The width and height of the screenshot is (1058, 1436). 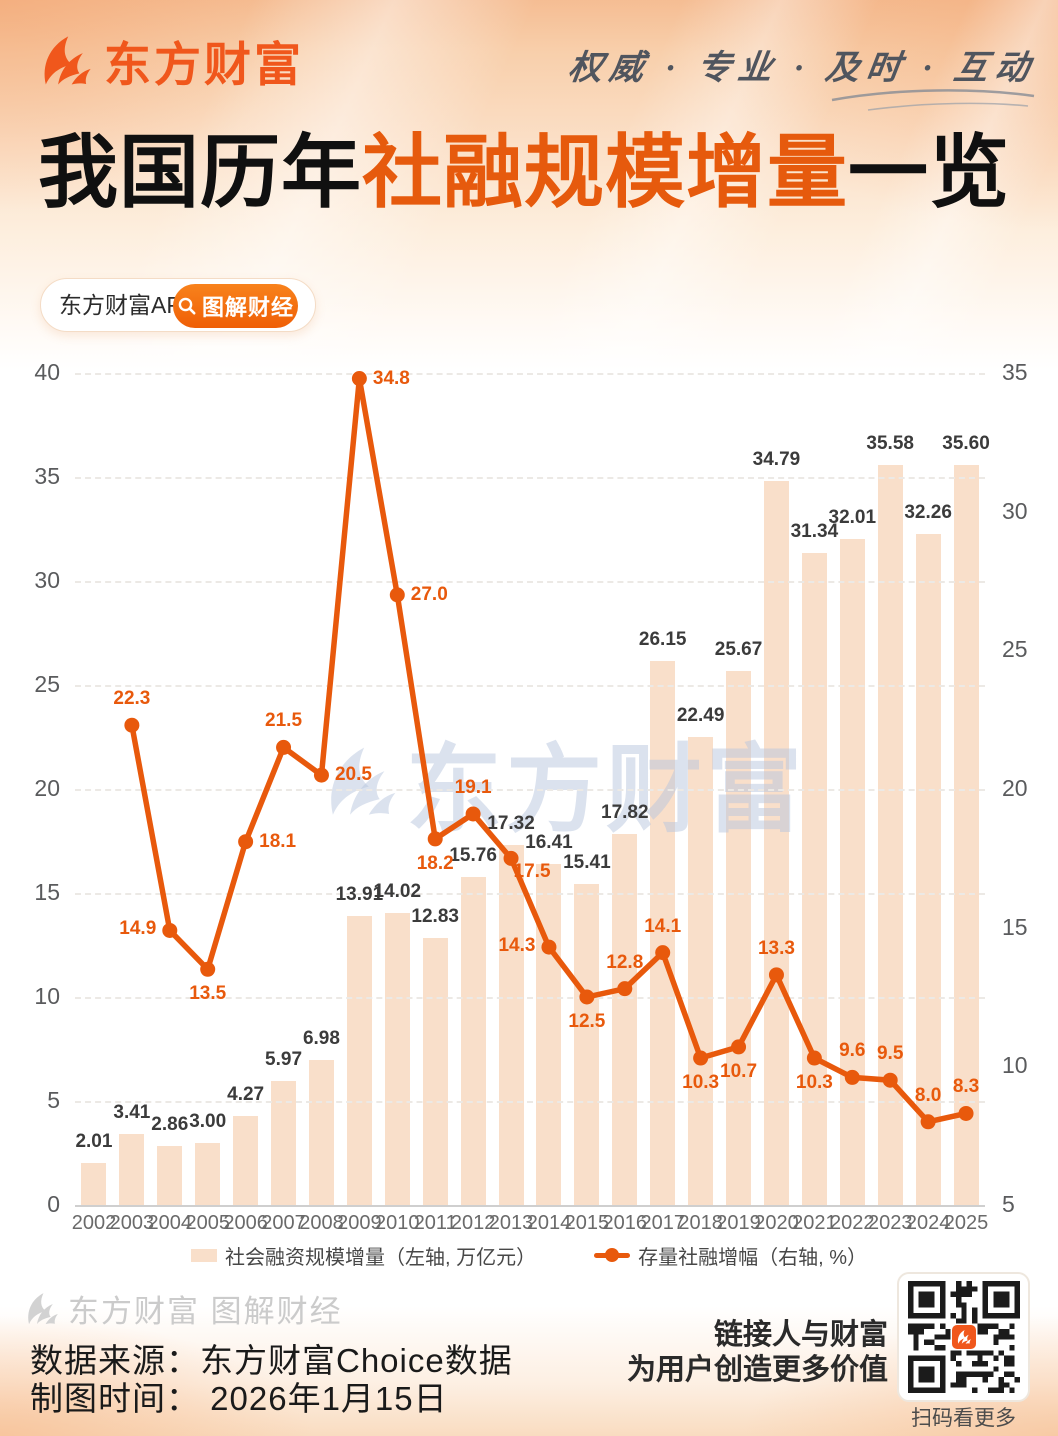 What do you see at coordinates (1015, 649) in the screenshot?
I see `right-axis-tick: 25` at bounding box center [1015, 649].